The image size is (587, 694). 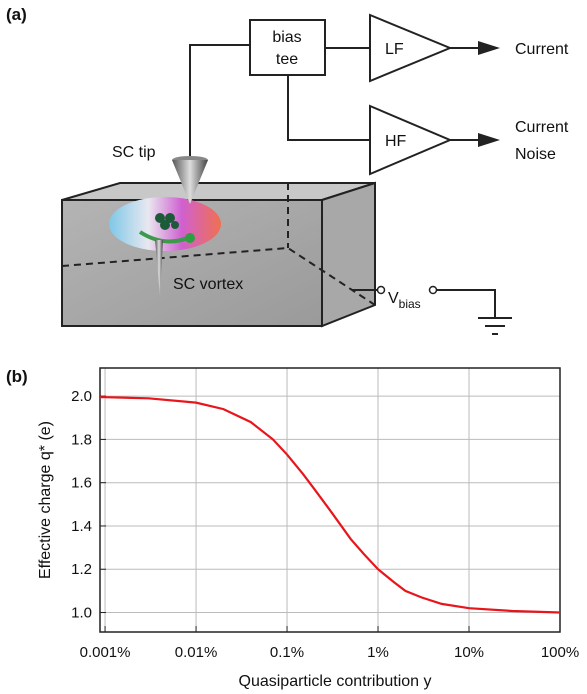 What do you see at coordinates (196, 652) in the screenshot?
I see `x-tick-label: 0.01%` at bounding box center [196, 652].